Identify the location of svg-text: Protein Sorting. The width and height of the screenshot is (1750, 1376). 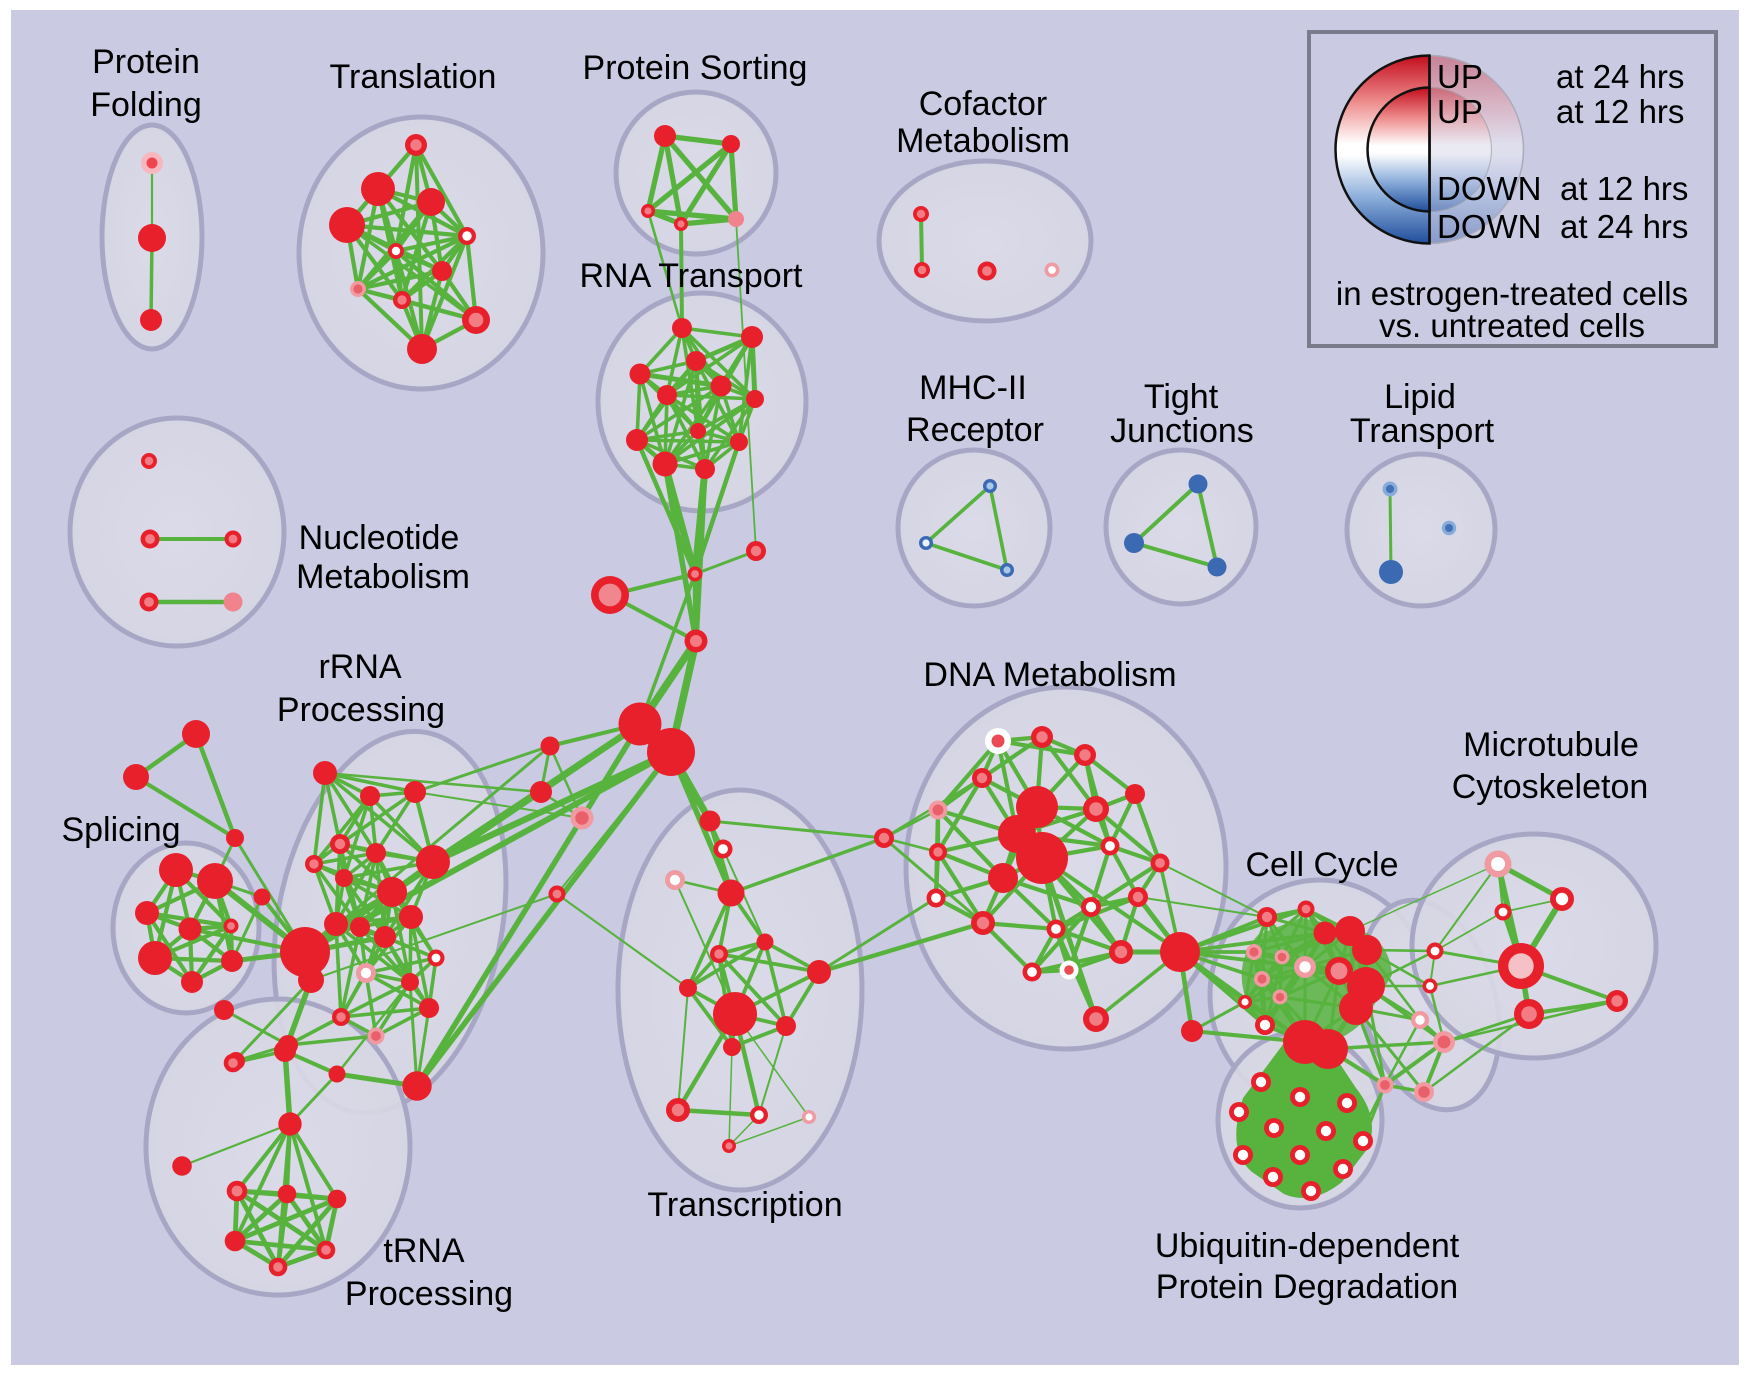
(695, 68).